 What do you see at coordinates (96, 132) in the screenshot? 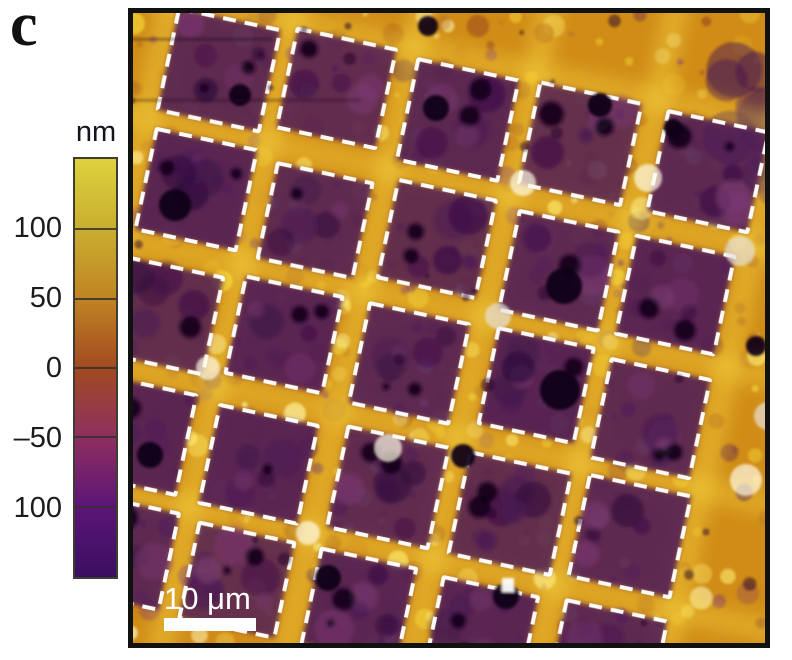
I see `colorbar-unit-label: nm` at bounding box center [96, 132].